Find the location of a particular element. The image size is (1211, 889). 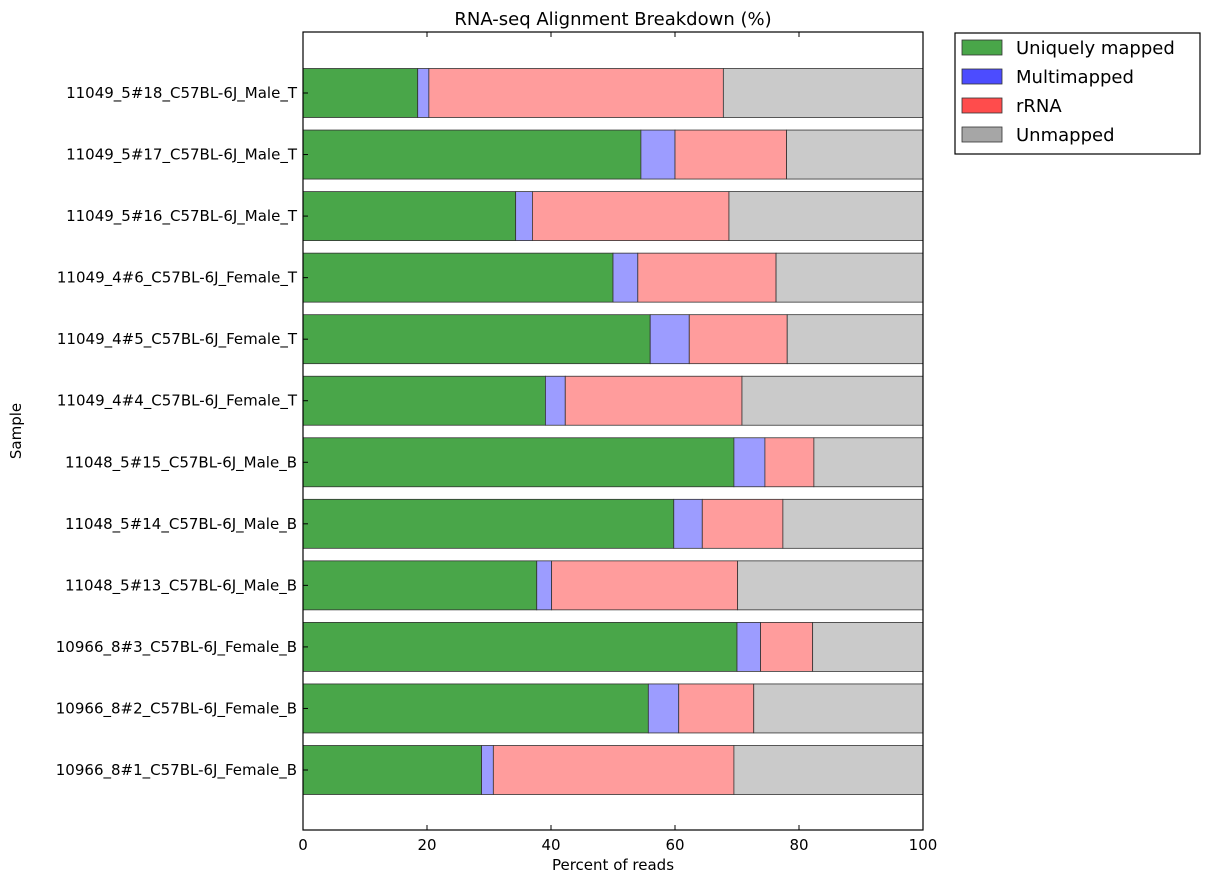

legend-label: Unmapped is located at coordinates (1065, 135).